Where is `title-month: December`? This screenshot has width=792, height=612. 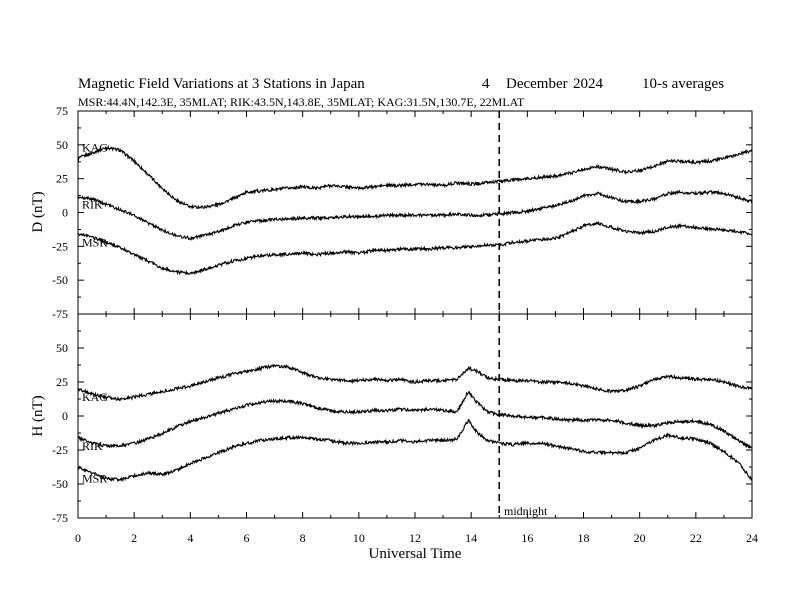
title-month: December is located at coordinates (537, 84).